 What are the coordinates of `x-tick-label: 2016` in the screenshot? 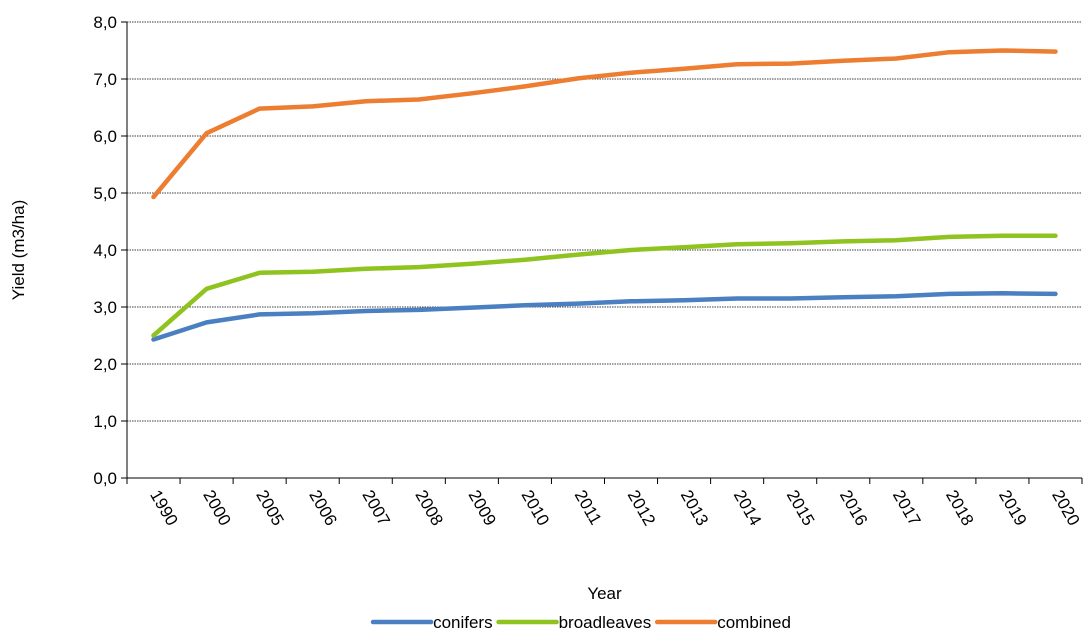 It's located at (853, 508).